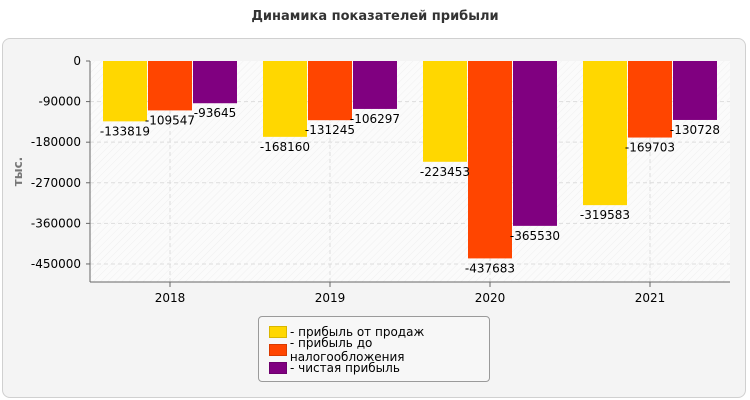  I want to click on x-tick-label: 2021, so click(650, 298).